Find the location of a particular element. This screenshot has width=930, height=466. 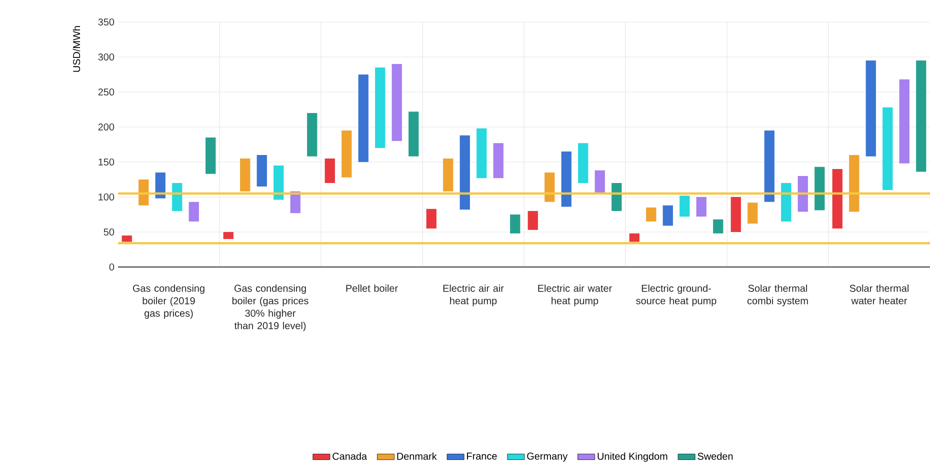

y-tick-label: 100 is located at coordinates (106, 197).